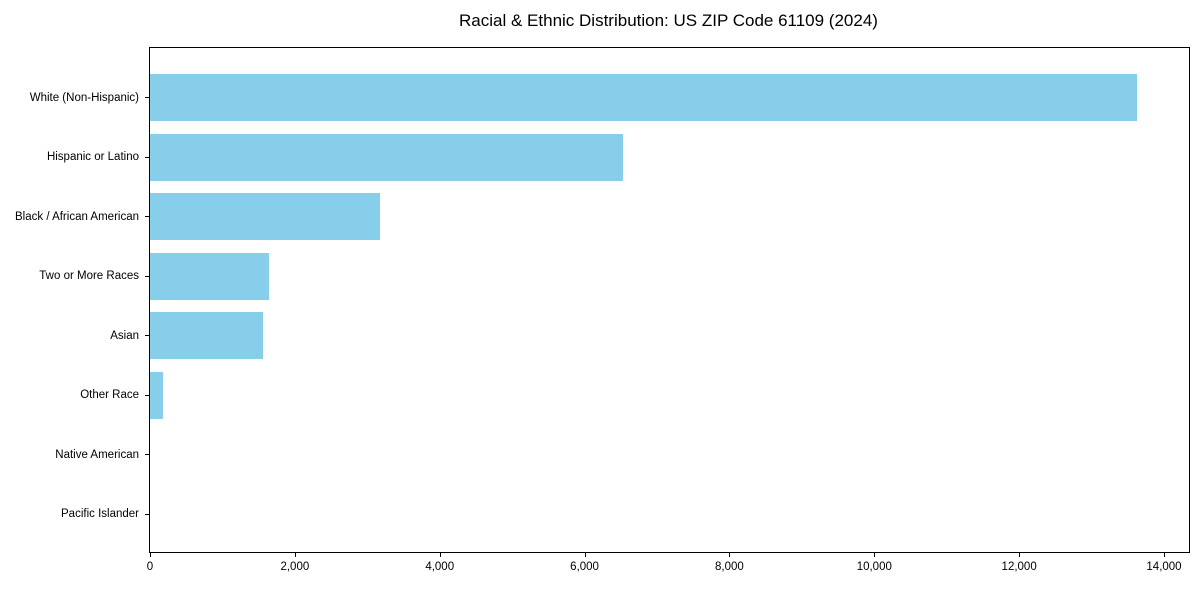 The width and height of the screenshot is (1200, 600). I want to click on y-label-native-american: Native American, so click(97, 454).